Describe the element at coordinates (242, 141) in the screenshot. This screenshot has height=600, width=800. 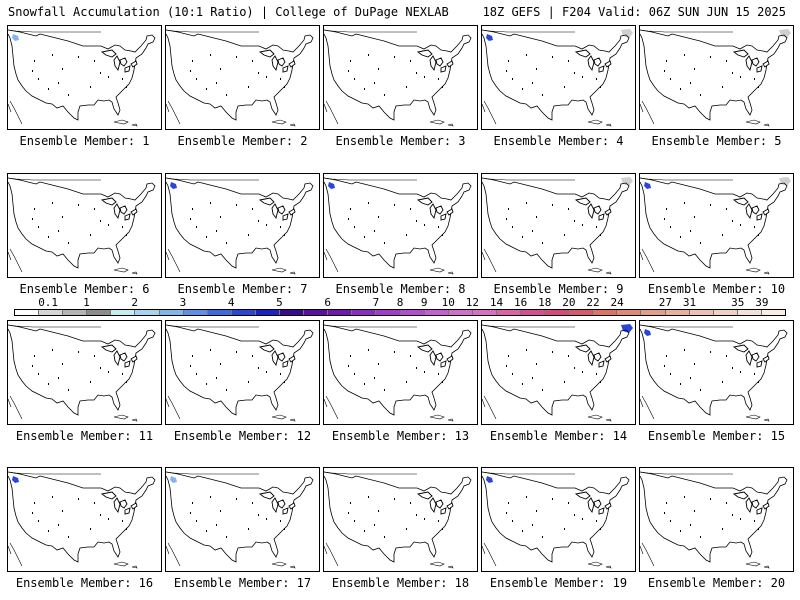
I see `member-label: Ensemble Member: 2` at that location.